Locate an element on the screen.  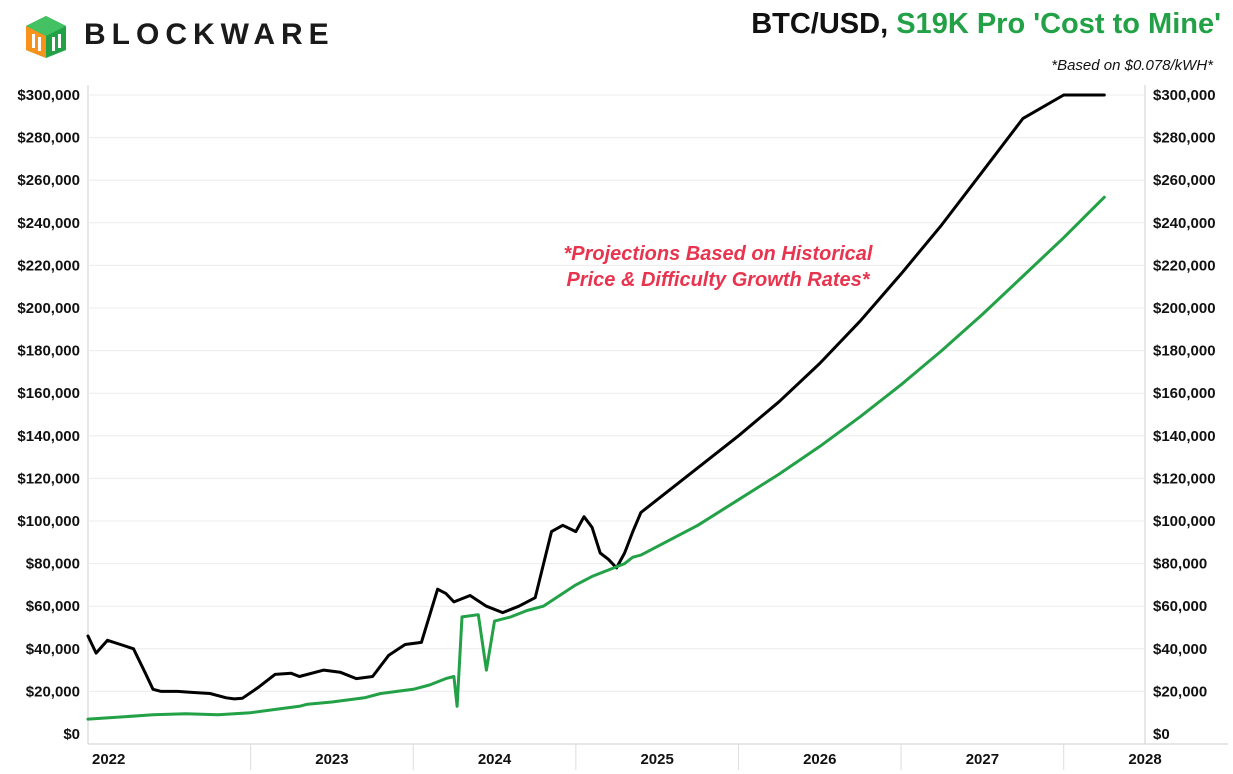
y-tick-label: $120,000 is located at coordinates (48, 478).